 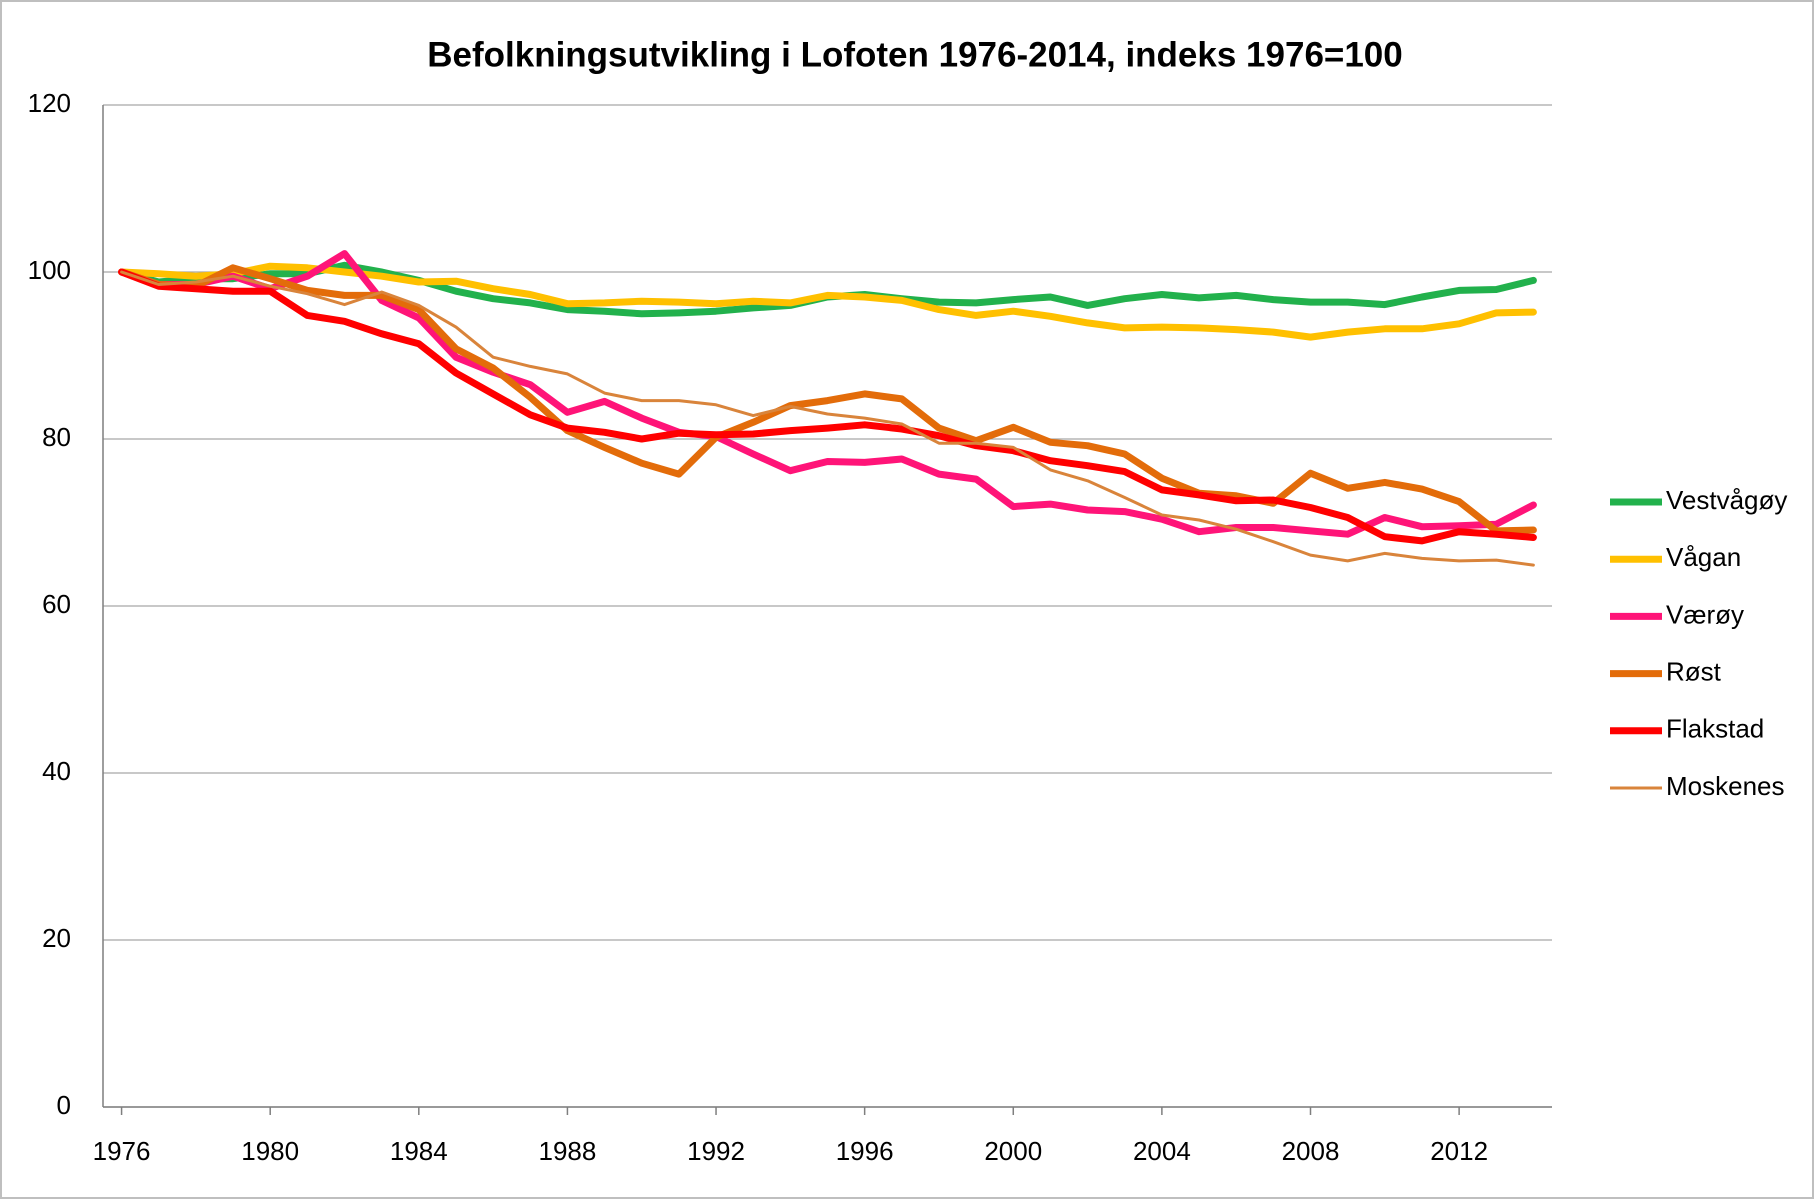 I want to click on y-tick-label: 40, so click(x=56, y=771).